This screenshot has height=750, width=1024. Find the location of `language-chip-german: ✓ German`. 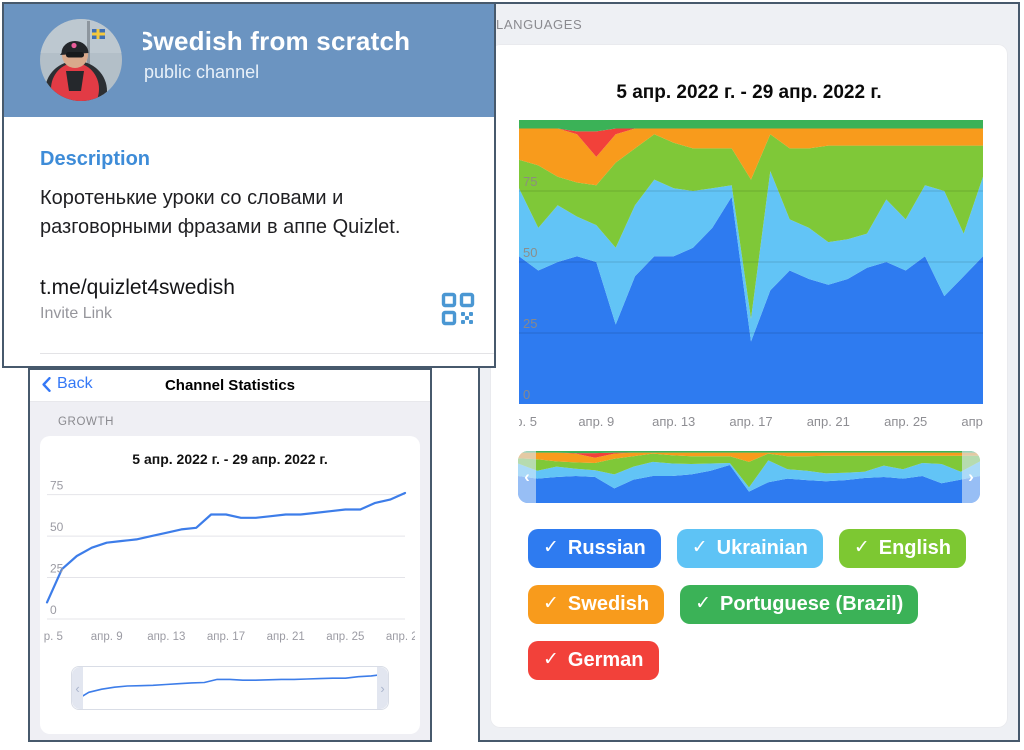

language-chip-german: ✓ German is located at coordinates (593, 660).